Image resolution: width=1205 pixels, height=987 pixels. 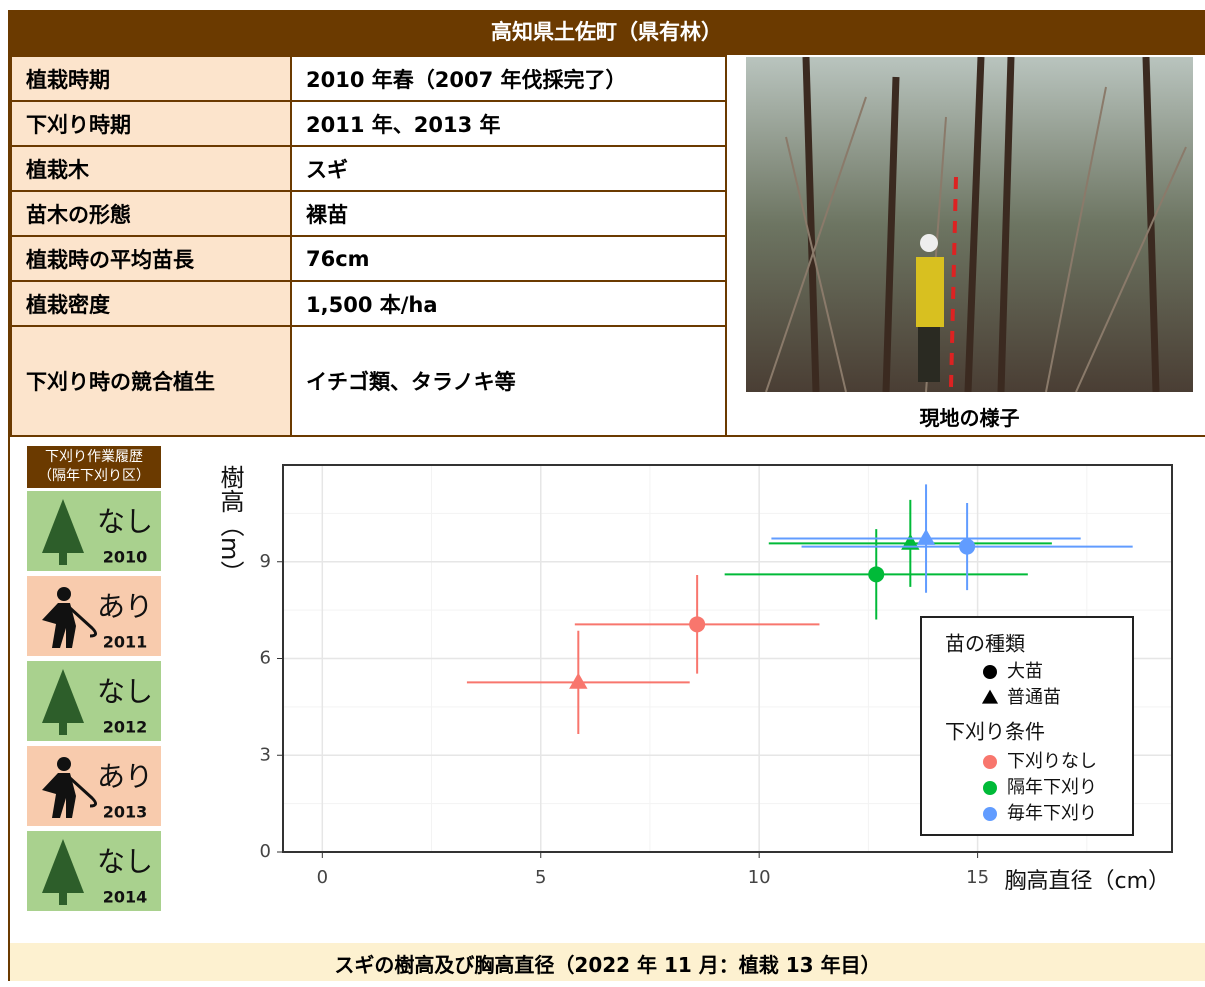 I want to click on history-year: 2014, so click(x=125, y=897).